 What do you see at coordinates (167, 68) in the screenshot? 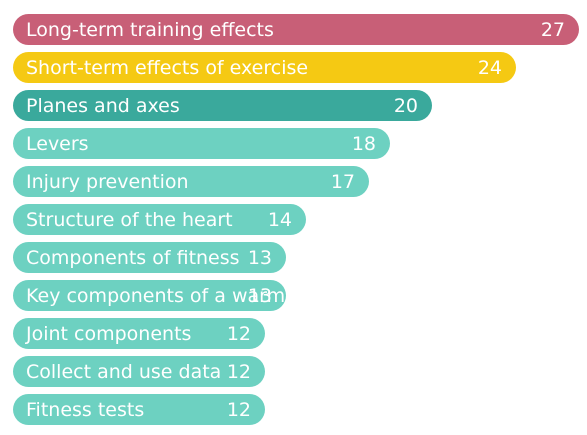
I see `bar-label: Short-term effects of exercise` at bounding box center [167, 68].